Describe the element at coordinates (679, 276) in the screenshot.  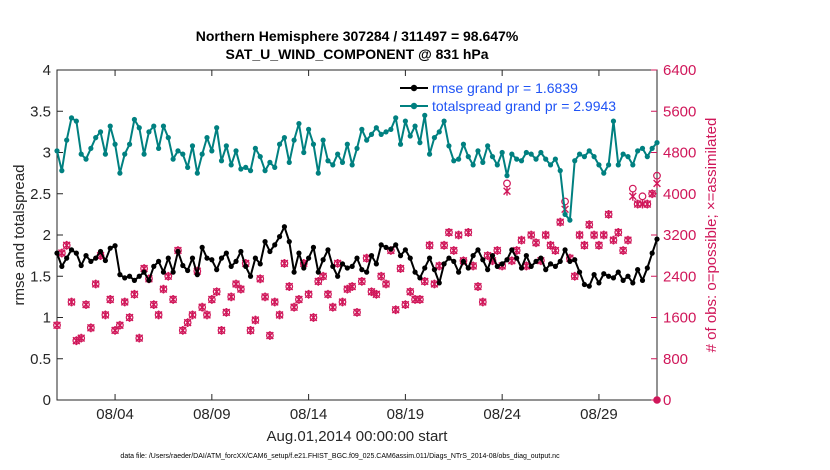
I see `y-right-tick-label: 2400` at that location.